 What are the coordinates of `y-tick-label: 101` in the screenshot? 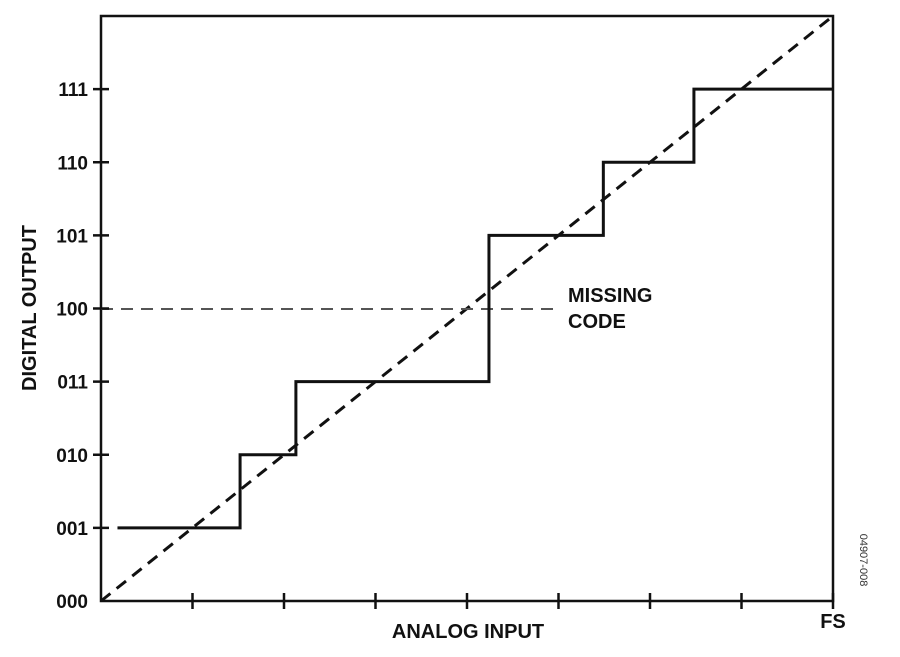 It's located at (72, 236).